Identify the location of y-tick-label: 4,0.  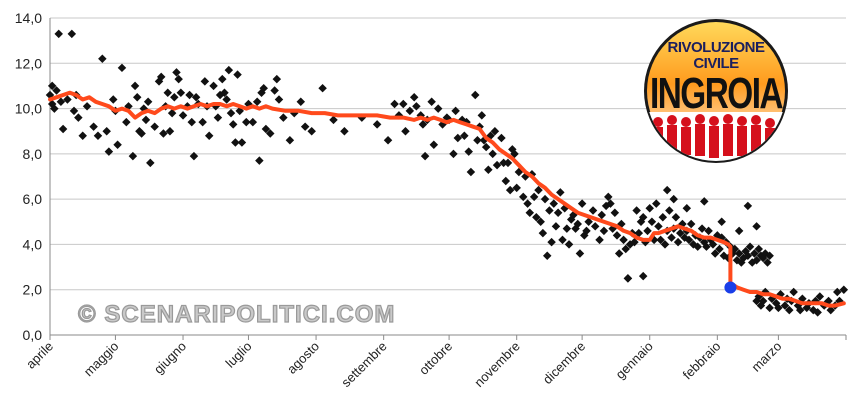
(33, 244).